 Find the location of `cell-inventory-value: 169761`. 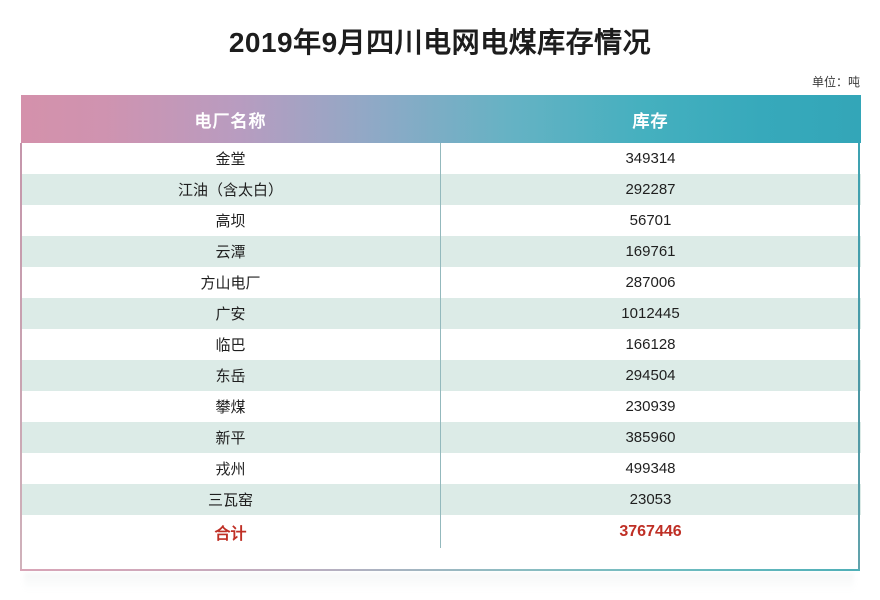

cell-inventory-value: 169761 is located at coordinates (650, 251).